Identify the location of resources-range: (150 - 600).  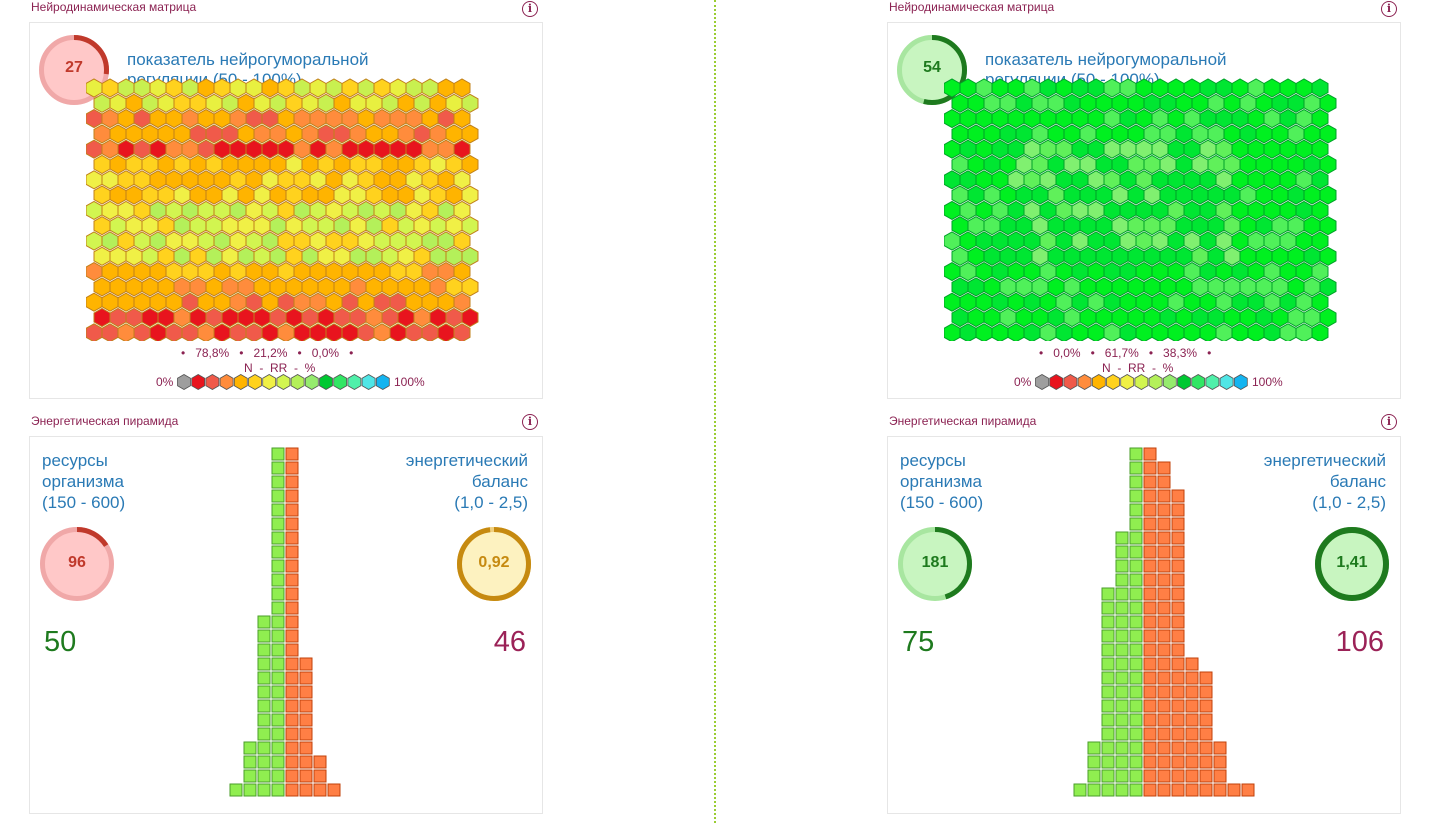
(84, 502).